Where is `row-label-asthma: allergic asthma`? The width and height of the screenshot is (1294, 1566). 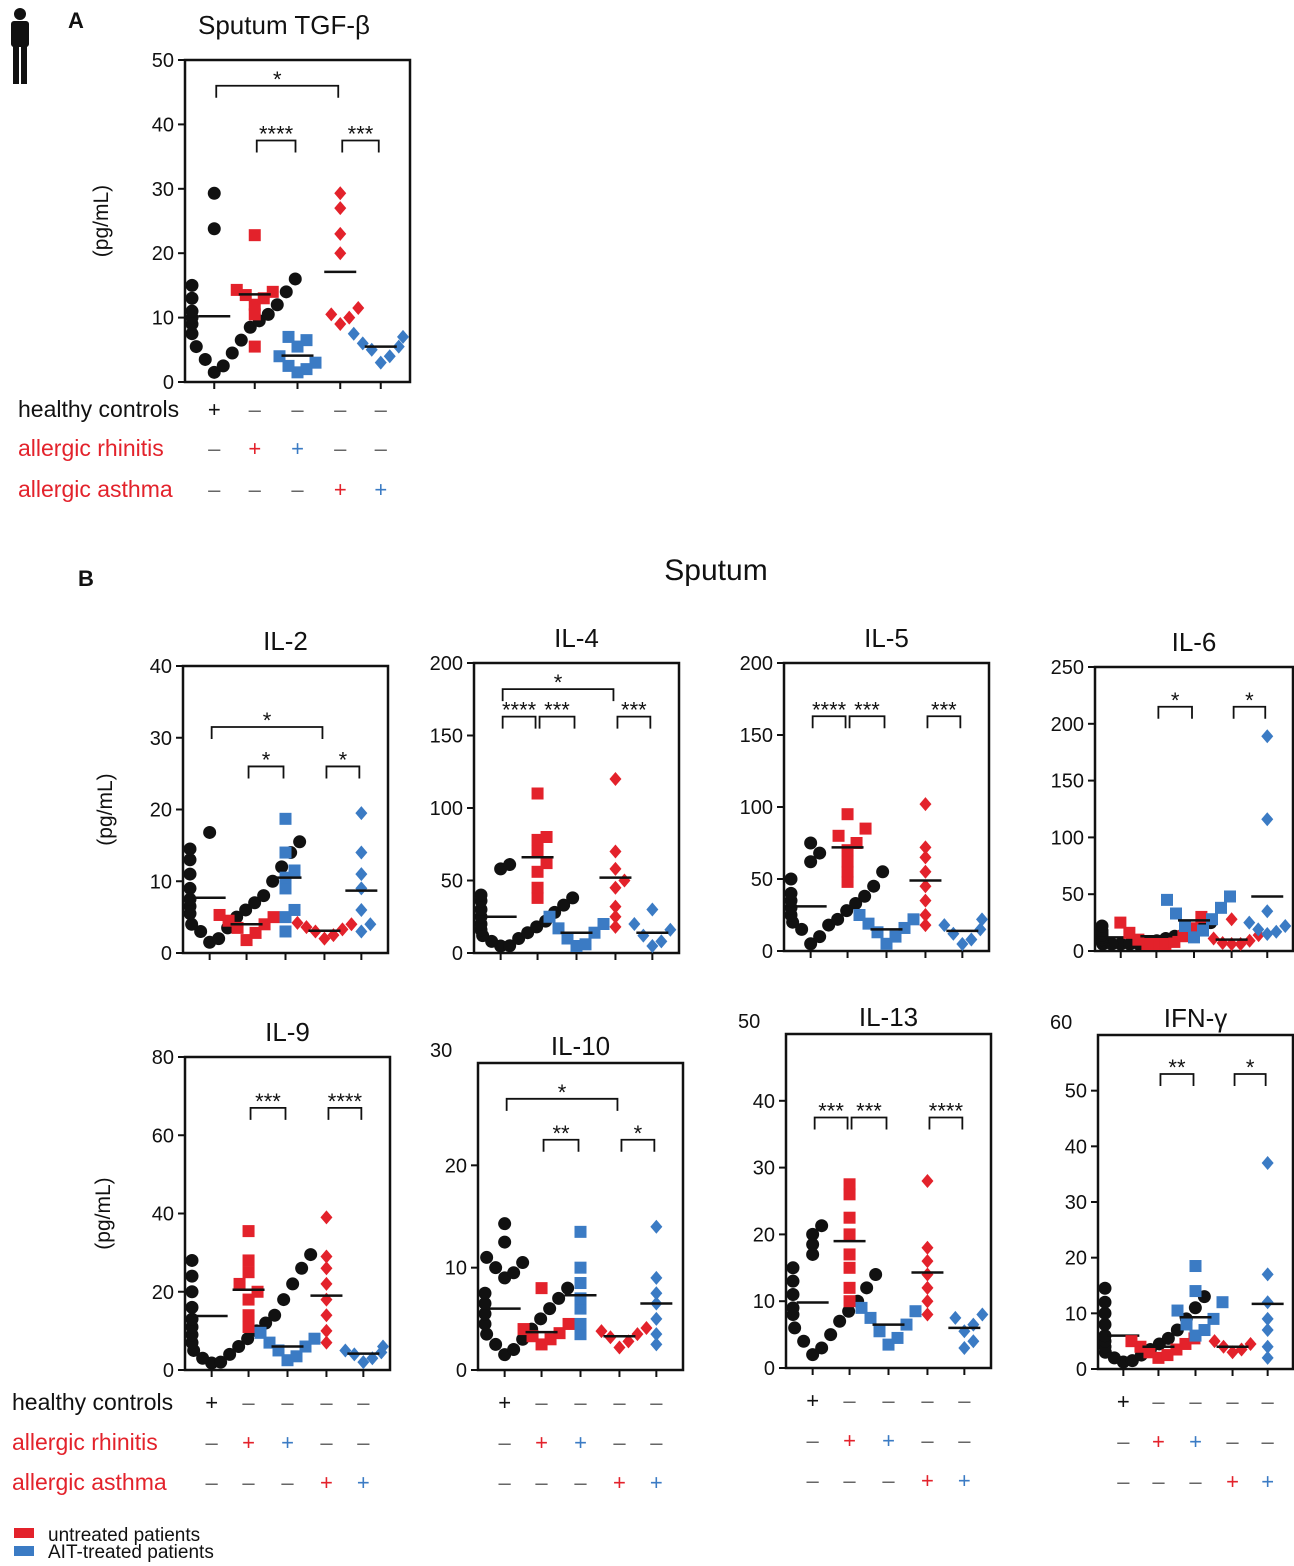 row-label-asthma: allergic asthma is located at coordinates (95, 489).